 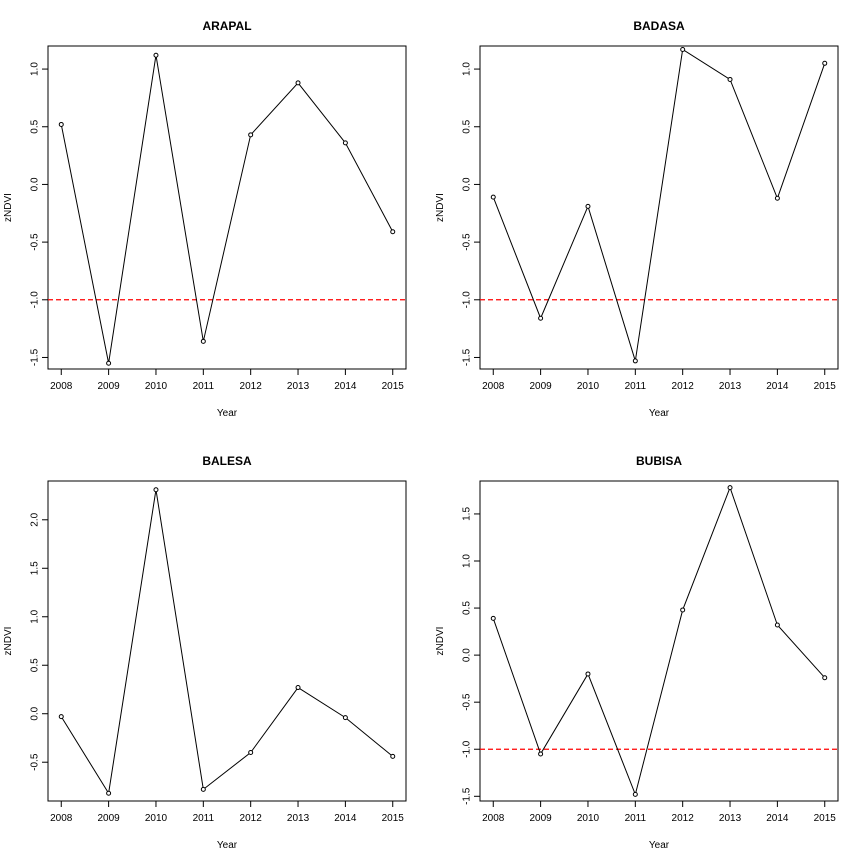 I want to click on y-axis: -0.5 0.0 0.5 1.0 1.5 2.0, so click(x=39, y=641).